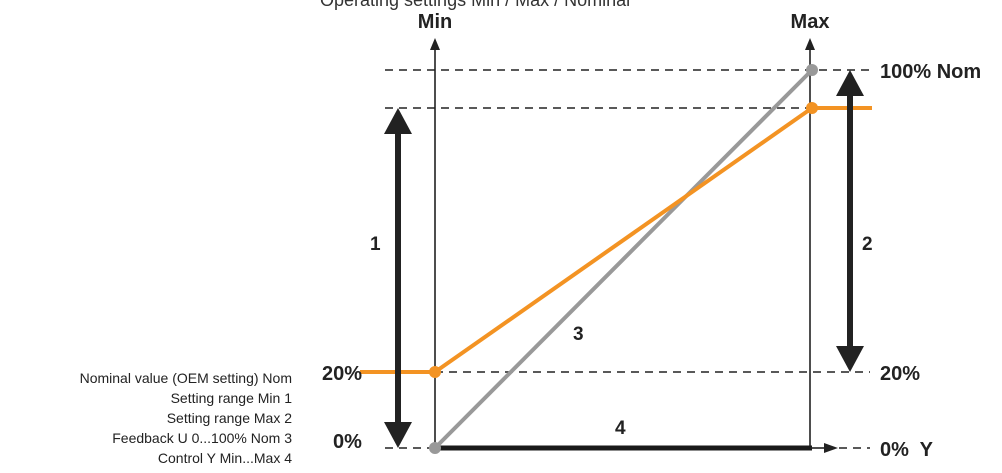 Image resolution: width=1002 pixels, height=473 pixels. I want to click on feedback-end-dot, so click(812, 70).